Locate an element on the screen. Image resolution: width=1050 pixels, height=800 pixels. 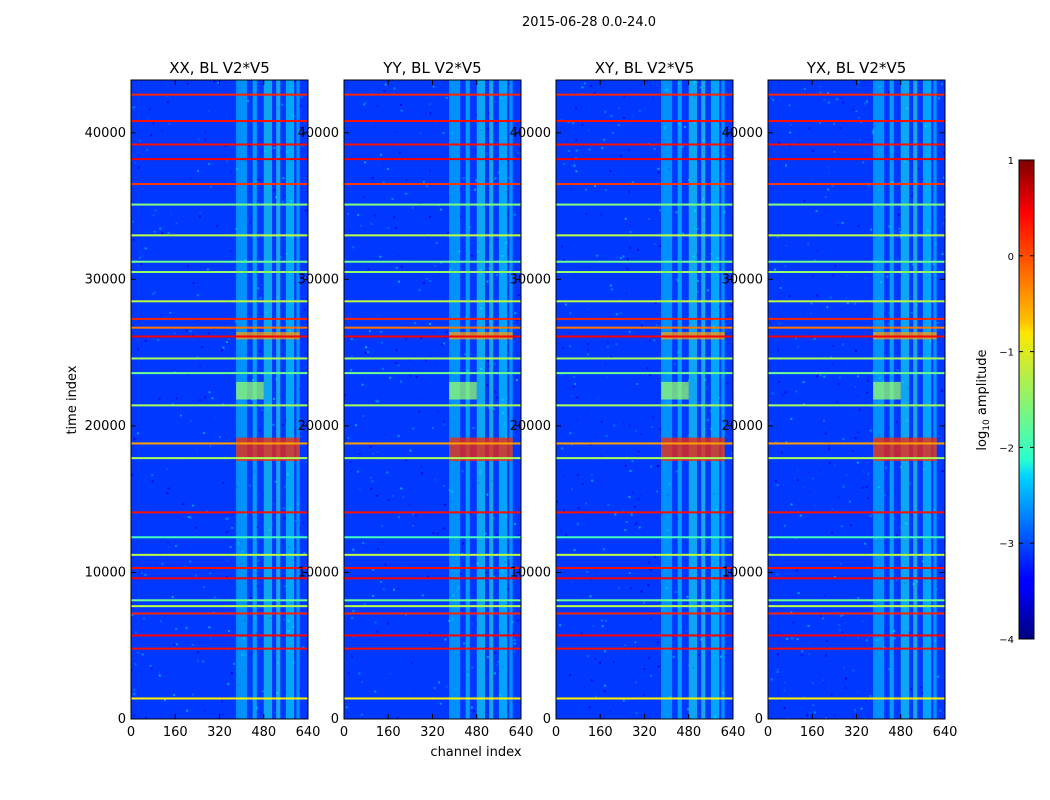
colorbar-tick-label: −1 is located at coordinates (1006, 353).